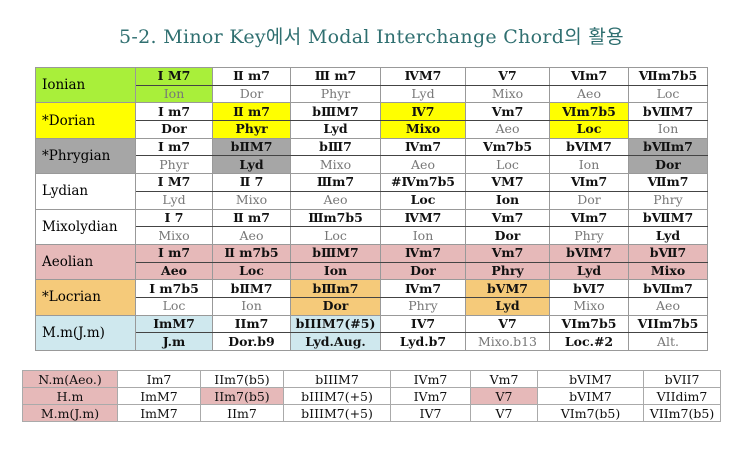 The height and width of the screenshot is (471, 743). What do you see at coordinates (85, 156) in the screenshot?
I see `mode-label: *Phrygian` at bounding box center [85, 156].